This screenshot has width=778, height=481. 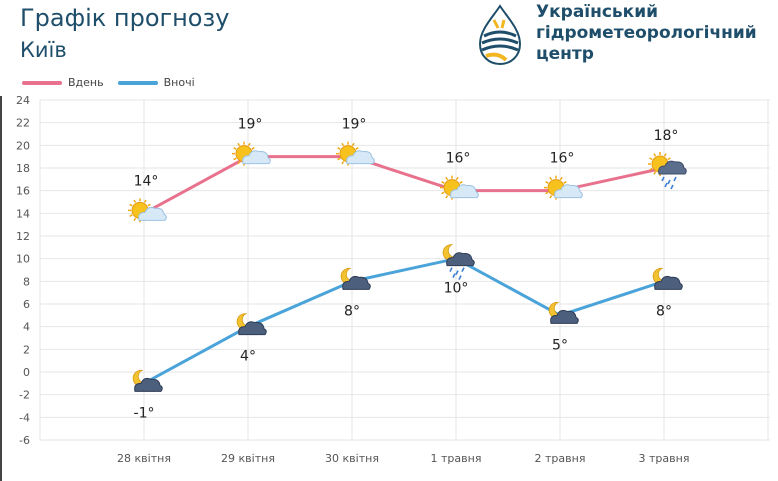 What do you see at coordinates (26, 304) in the screenshot?
I see `y-tick-label: 6` at bounding box center [26, 304].